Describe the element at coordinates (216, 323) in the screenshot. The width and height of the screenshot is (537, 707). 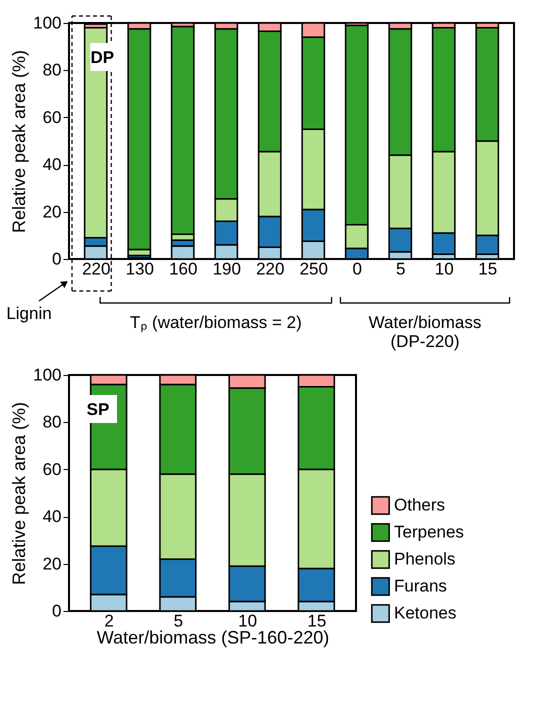
I see `text: Tₚ (water/biomass = 2)` at that location.